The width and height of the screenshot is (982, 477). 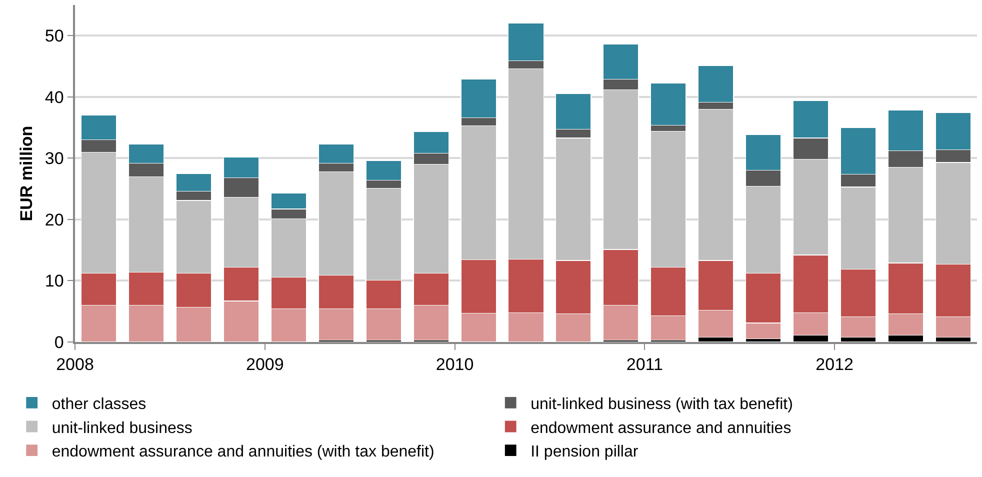 I want to click on x-tick-label: 2010, so click(x=455, y=364).